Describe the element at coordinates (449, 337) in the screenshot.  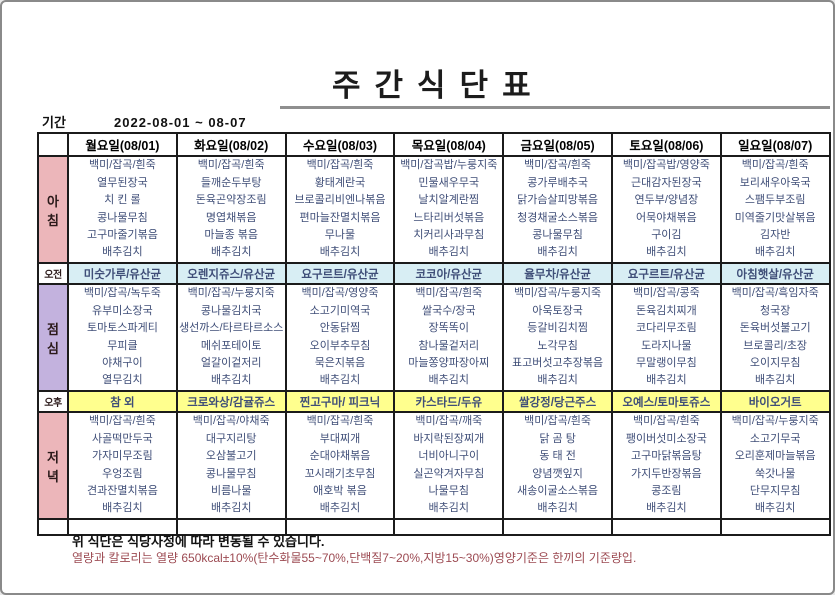
I see `lunch-cell-day-3: 백미/잡곡/흰죽 쌀국수/장국 장똑똑이 참나물겉저리 마늘쫑양파장아찌 배추김치` at that location.